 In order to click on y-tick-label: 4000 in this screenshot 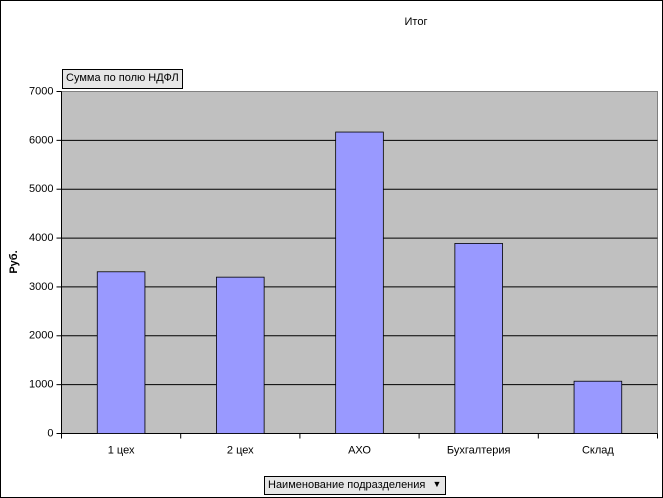, I will do `click(41, 238)`.